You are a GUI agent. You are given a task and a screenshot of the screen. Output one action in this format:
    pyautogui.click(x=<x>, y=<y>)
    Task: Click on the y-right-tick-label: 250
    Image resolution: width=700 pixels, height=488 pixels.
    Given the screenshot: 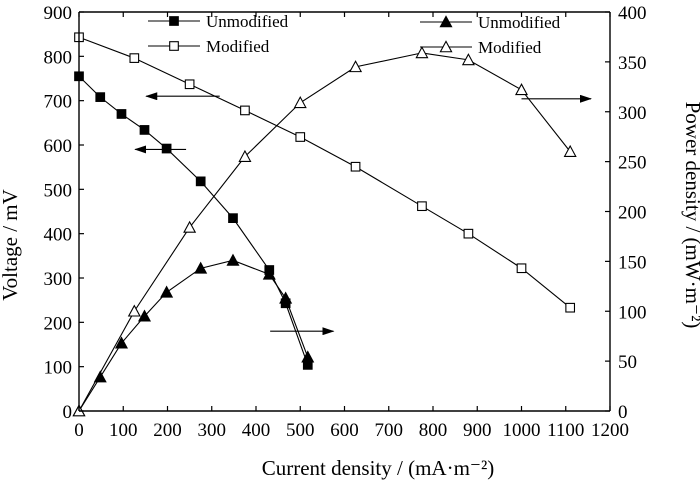 What is the action you would take?
    pyautogui.click(x=632, y=163)
    